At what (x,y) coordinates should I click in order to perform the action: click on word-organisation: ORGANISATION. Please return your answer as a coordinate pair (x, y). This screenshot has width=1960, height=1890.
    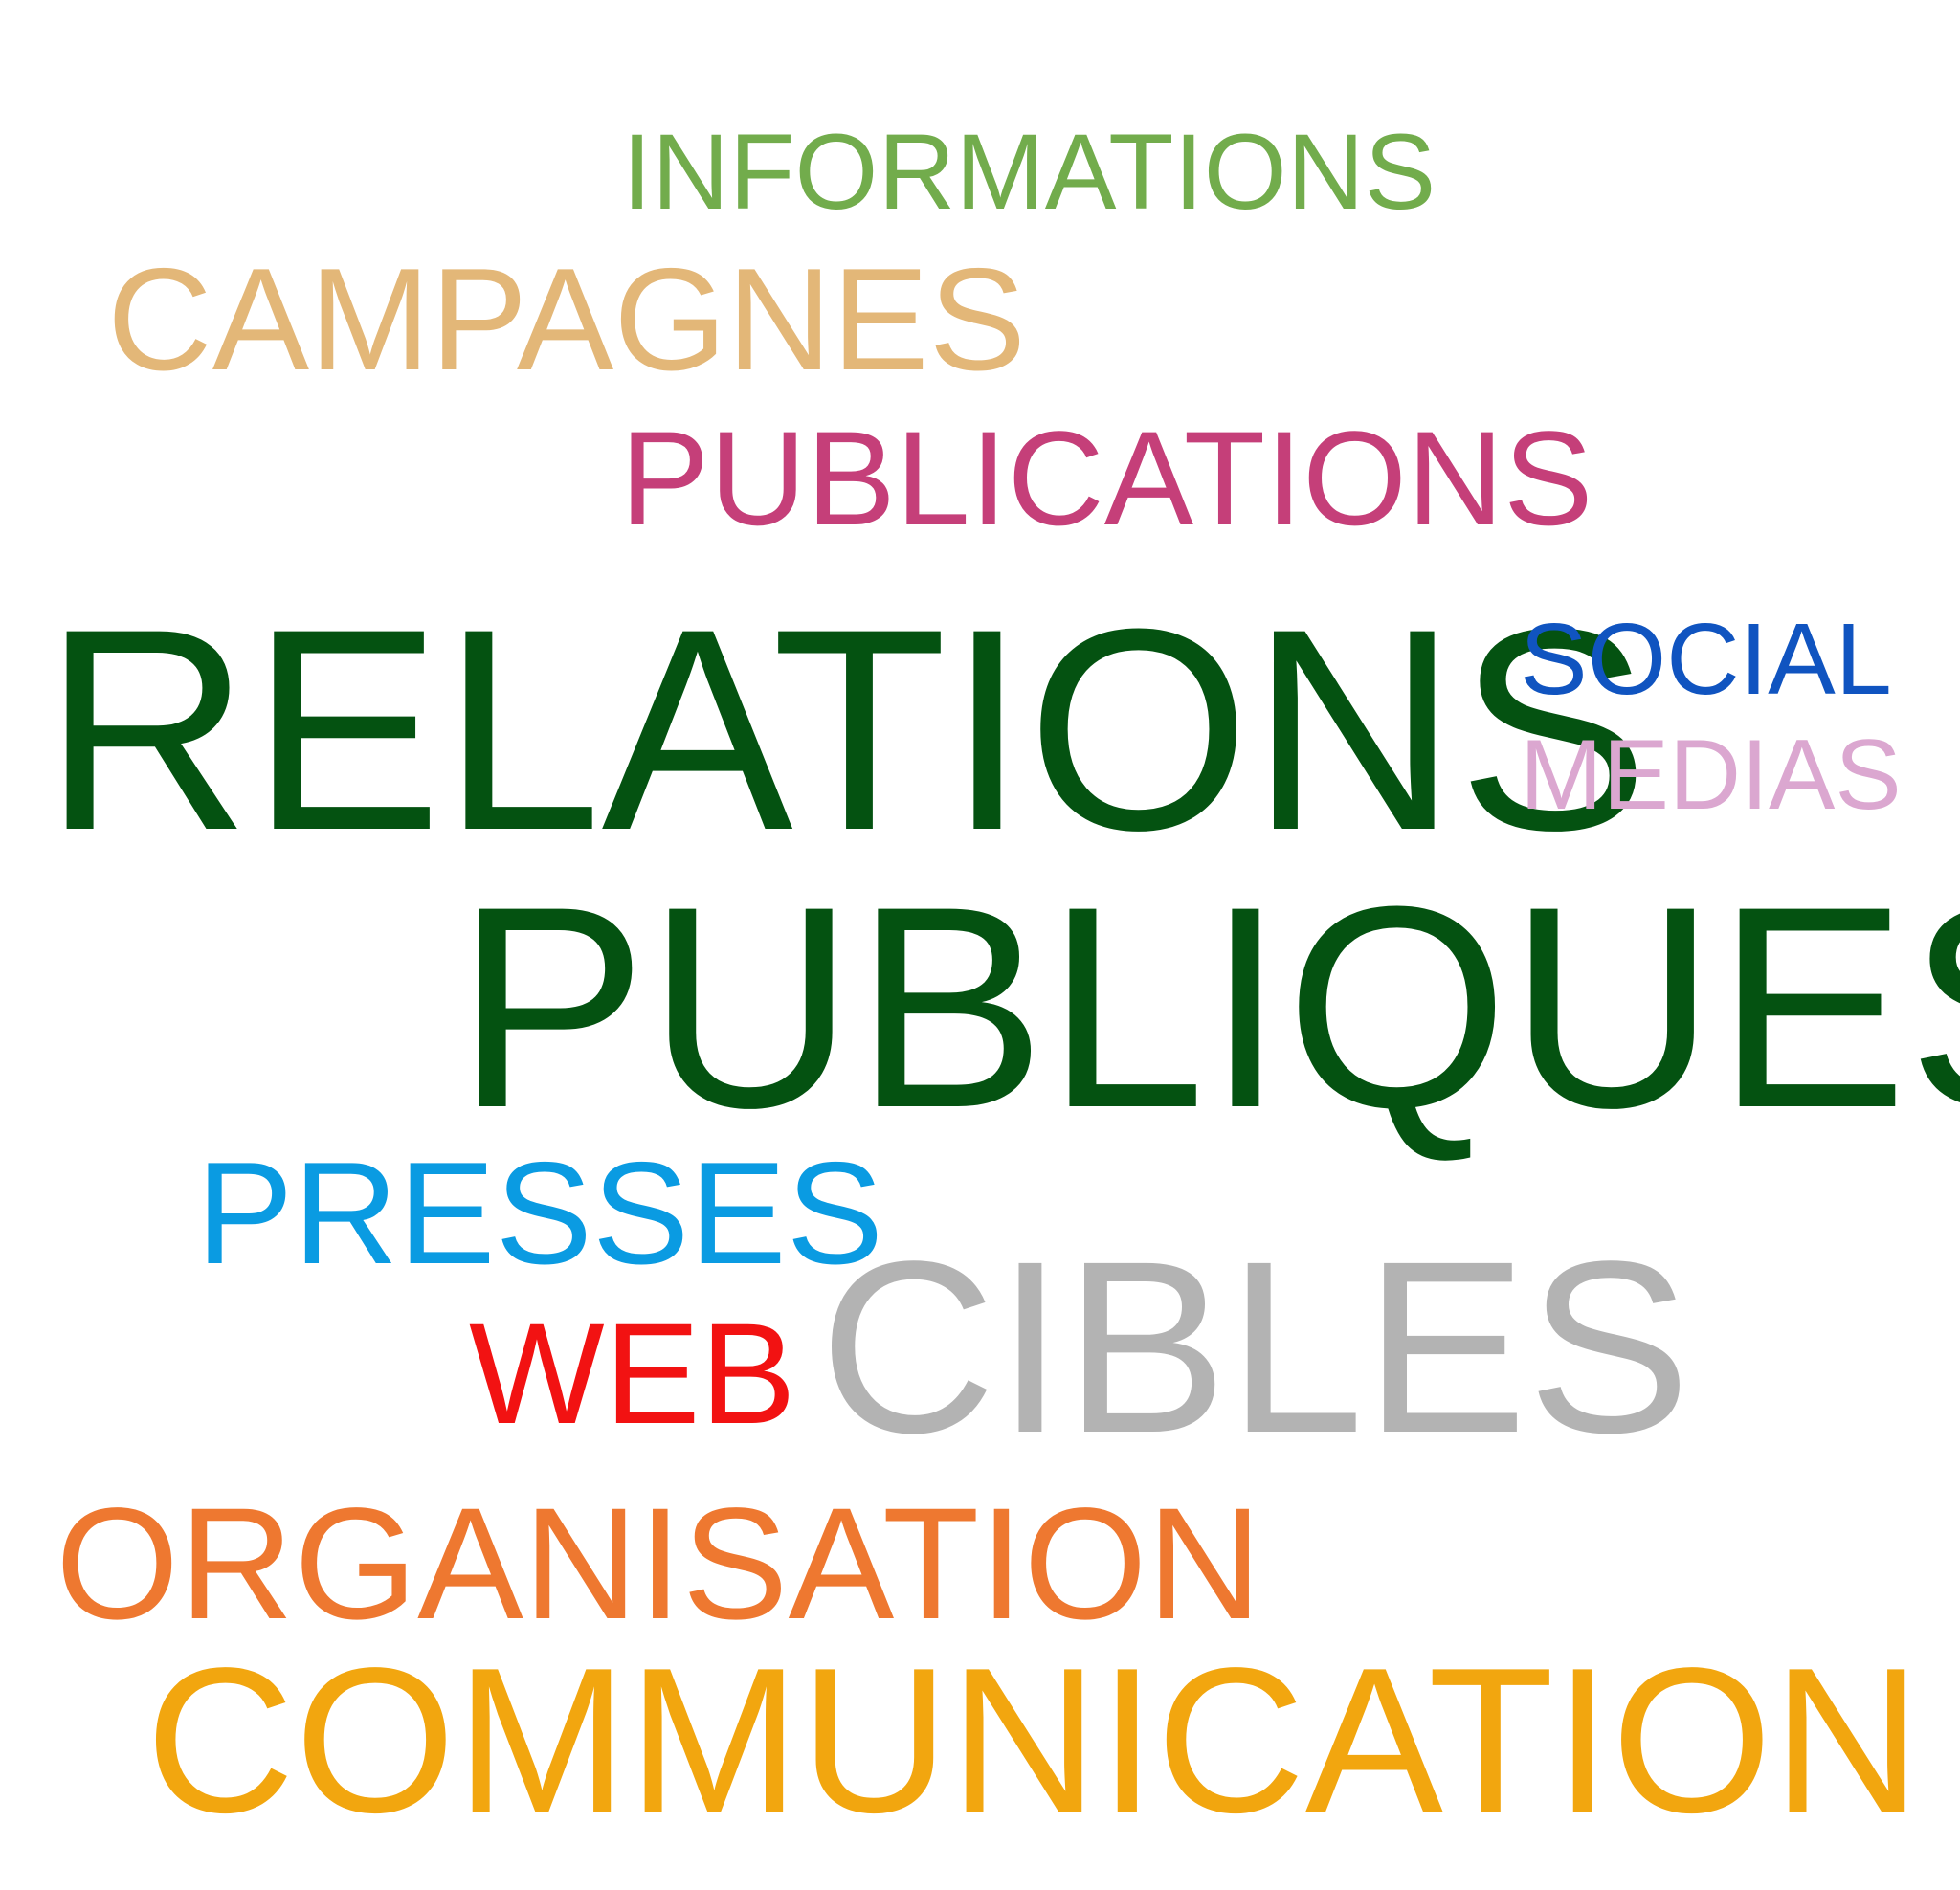
    Looking at the image, I should click on (659, 1564).